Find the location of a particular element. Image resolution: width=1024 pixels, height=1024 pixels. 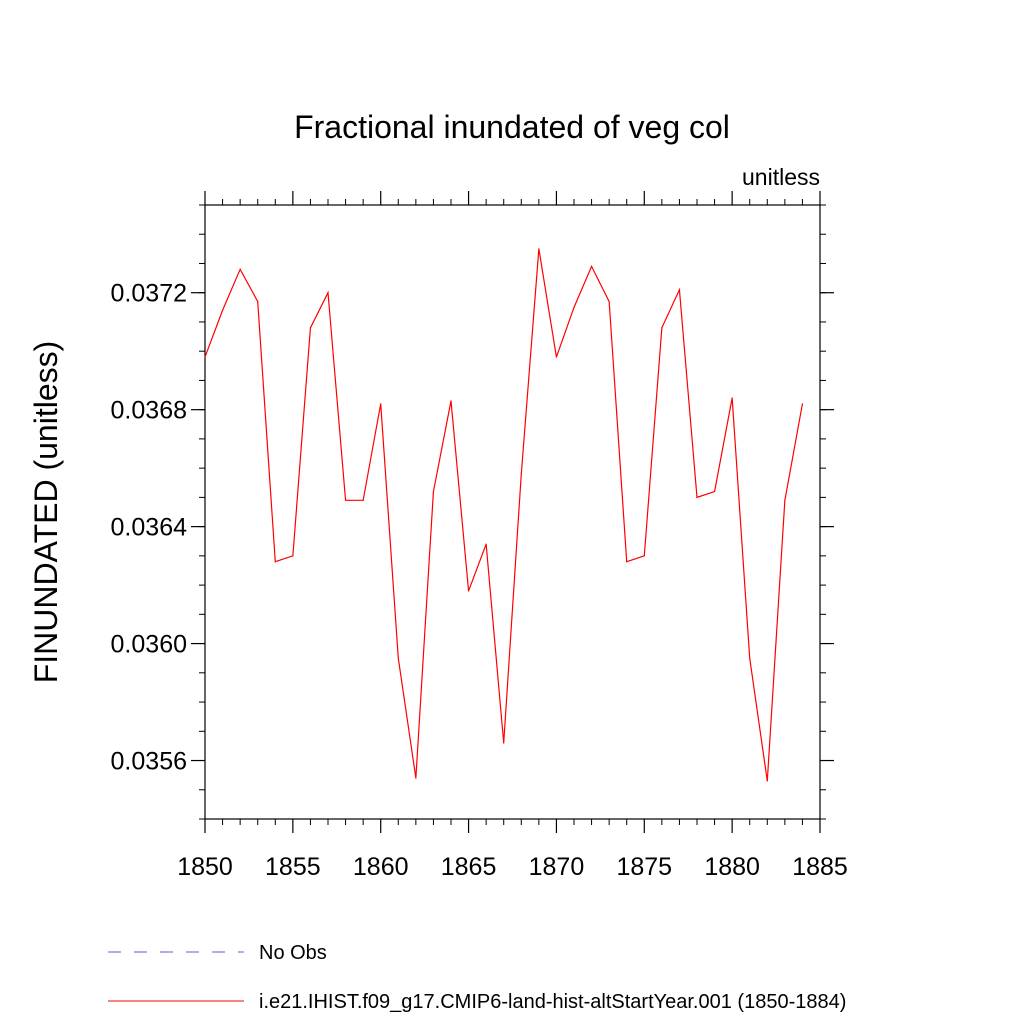

x-tick-label: 1860 is located at coordinates (381, 867).